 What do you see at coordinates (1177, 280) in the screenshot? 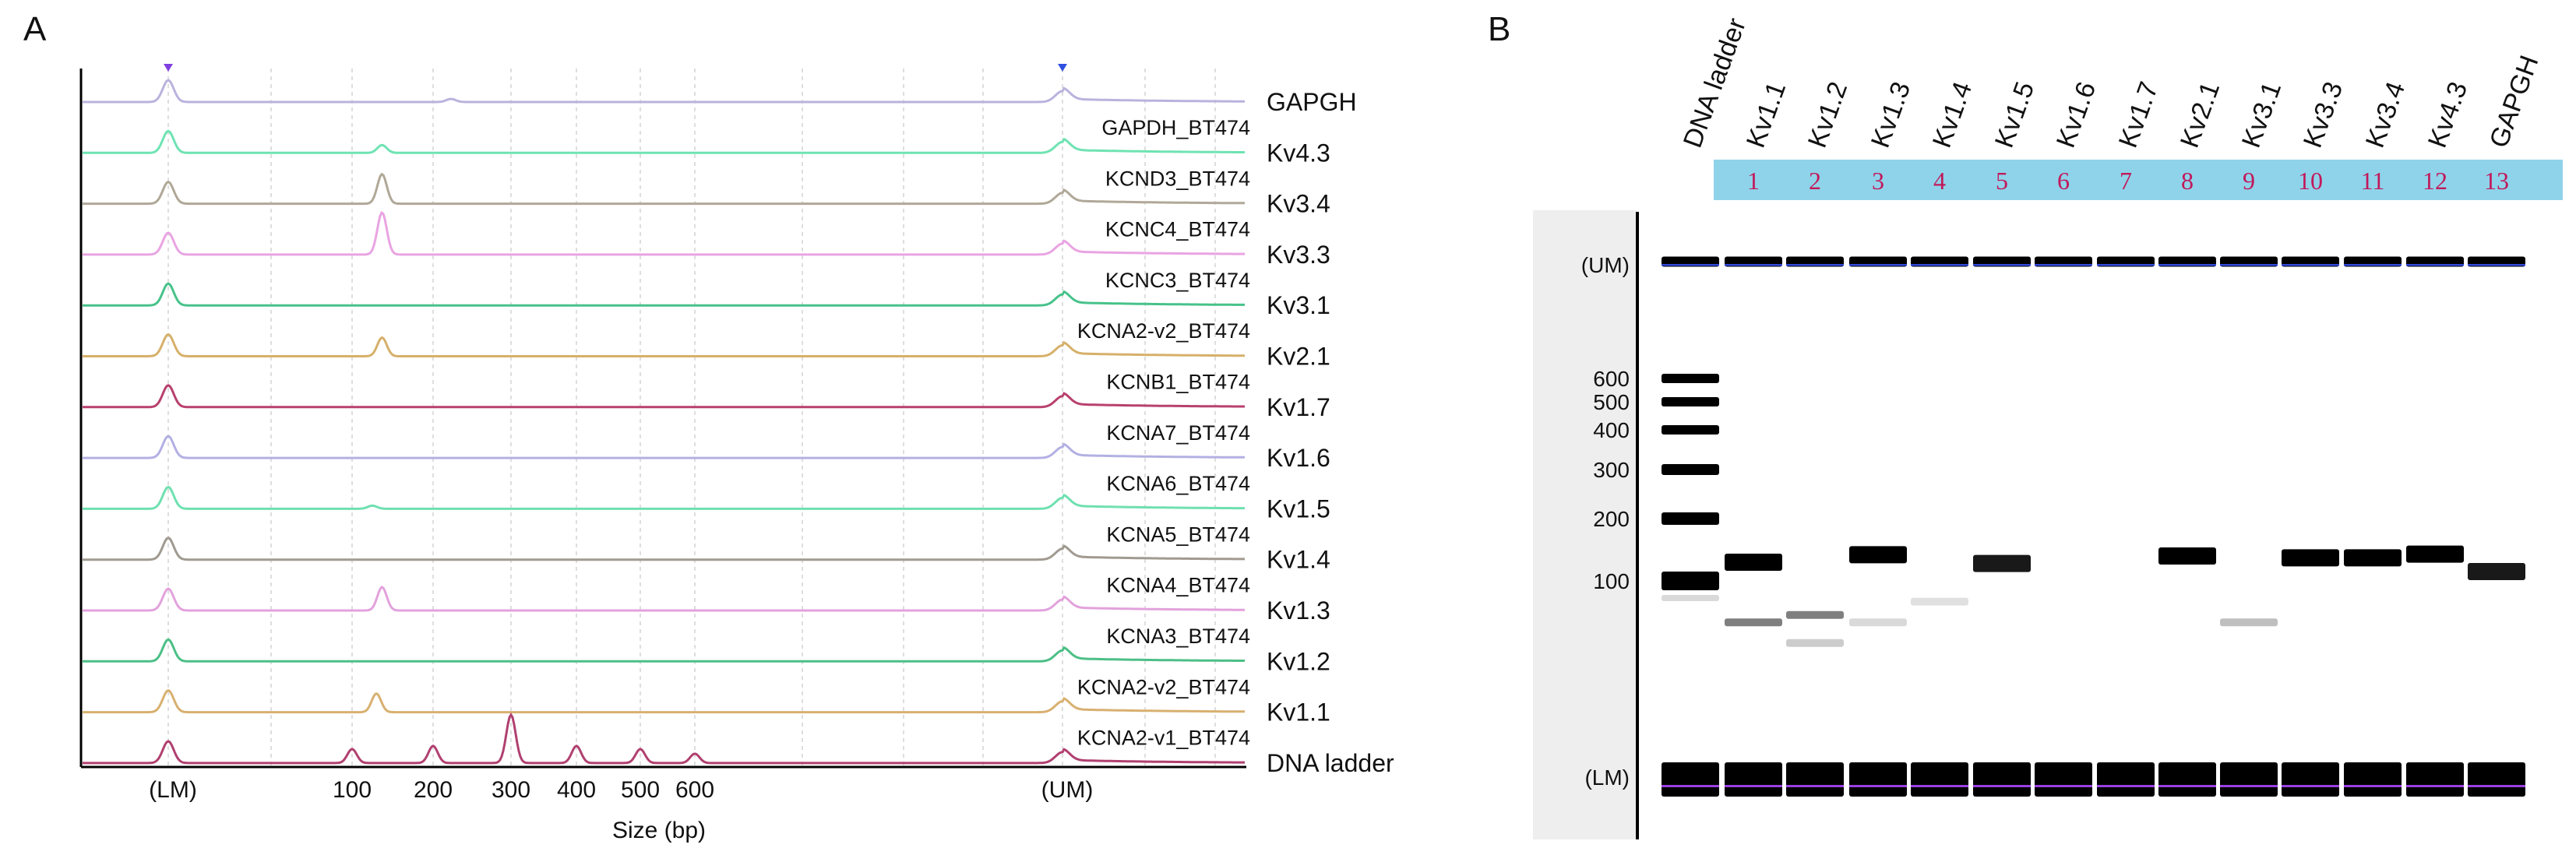
I see `trace-sample-label: KCNC3_BT474` at bounding box center [1177, 280].